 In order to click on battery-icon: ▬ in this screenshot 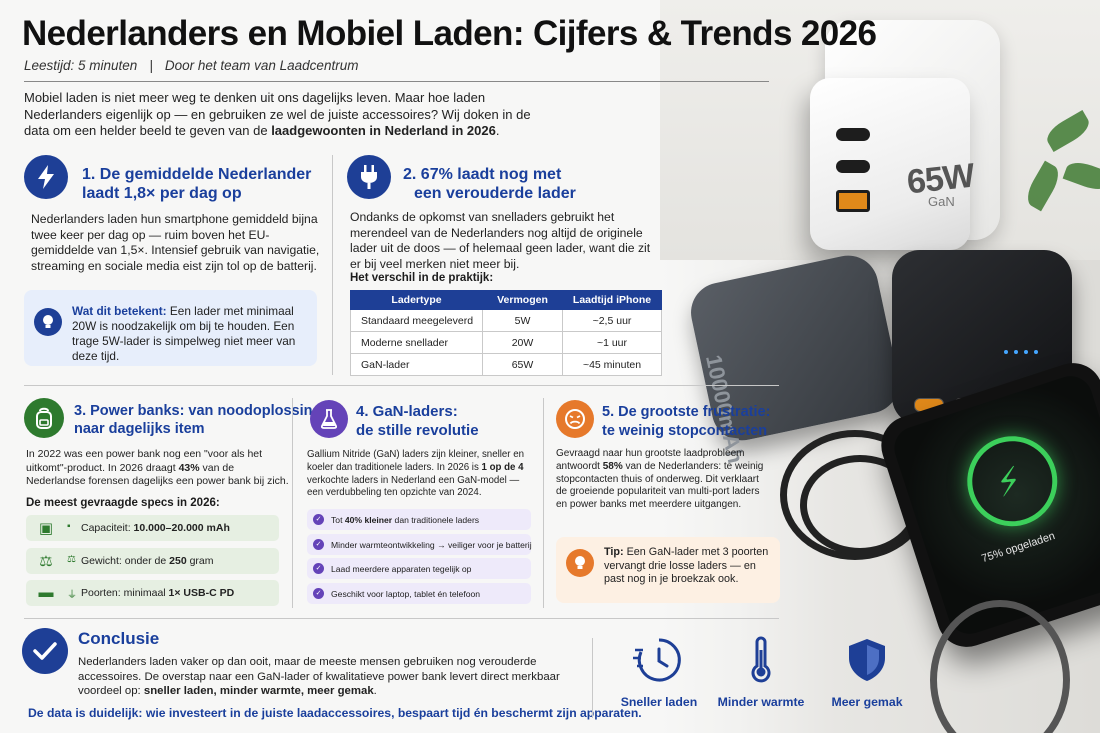, I will do `click(46, 592)`.